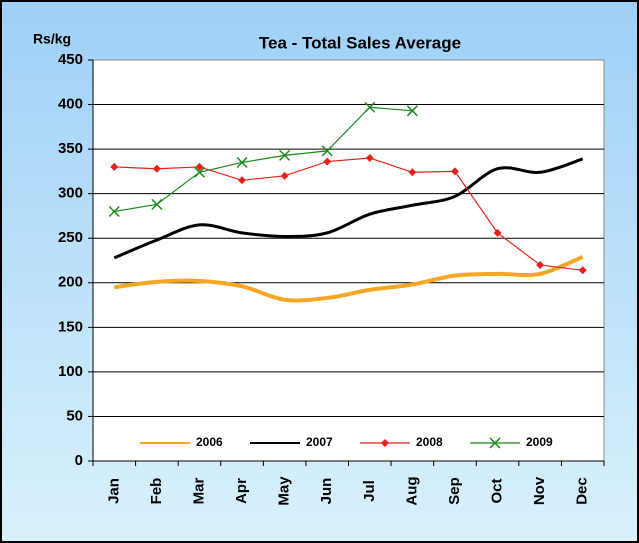  I want to click on x-tick-label: Jul, so click(369, 491).